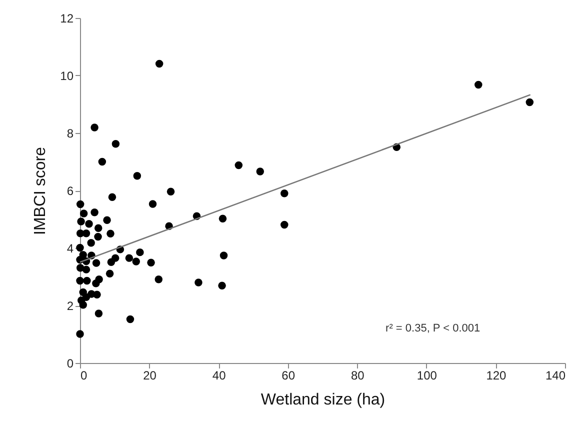 The width and height of the screenshot is (579, 431). Describe the element at coordinates (67, 76) in the screenshot. I see `y-tick-label: 10` at that location.